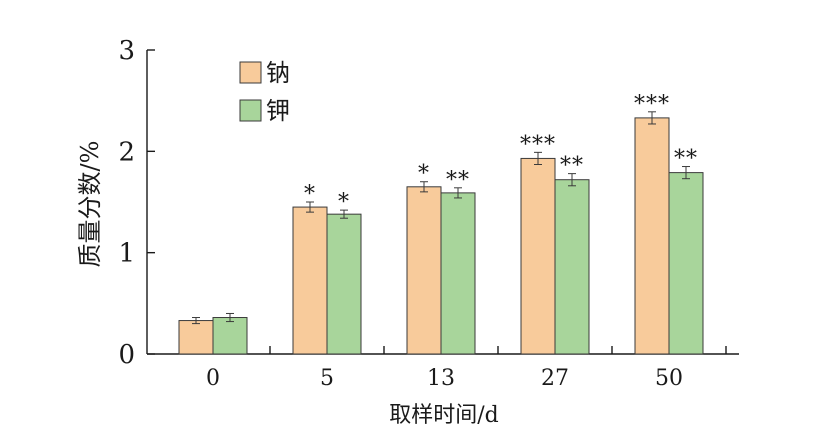 This screenshot has height=441, width=821. Describe the element at coordinates (278, 73) in the screenshot. I see `legend-label: 钠` at that location.